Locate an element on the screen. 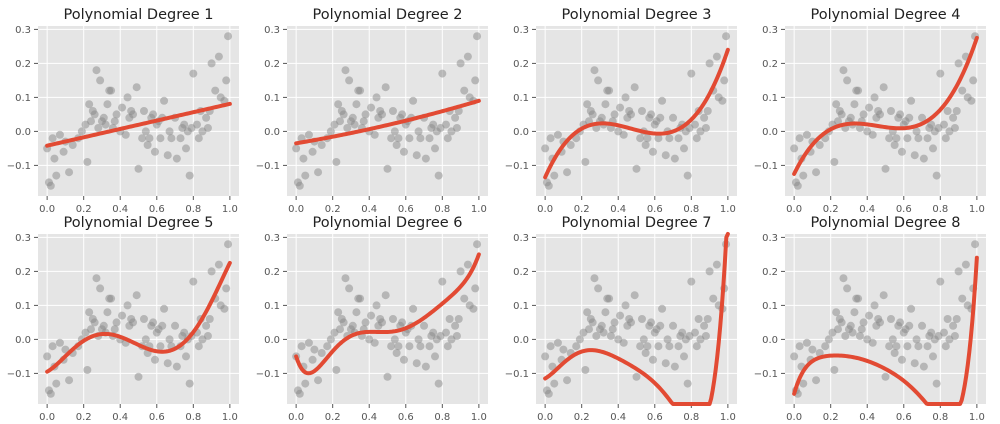 The width and height of the screenshot is (1000, 424). subplot-title: Polynomial Degree 4 is located at coordinates (885, 15).